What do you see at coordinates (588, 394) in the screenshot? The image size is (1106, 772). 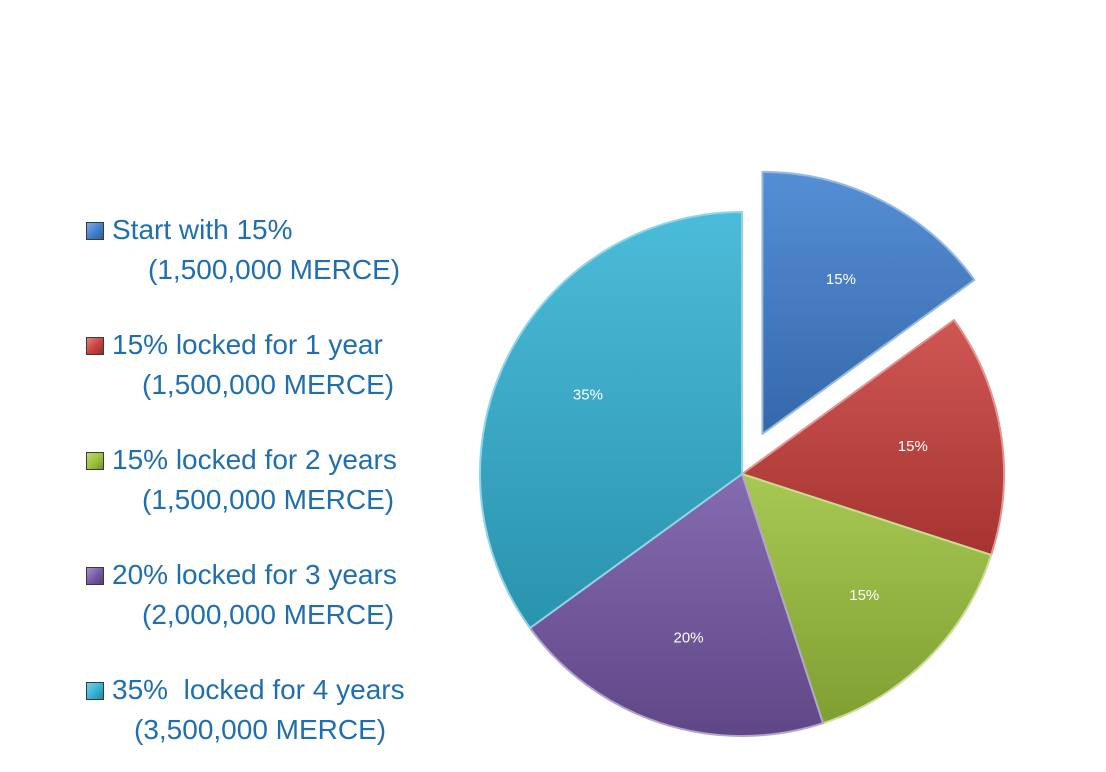 I see `pie-data-label: 35%` at bounding box center [588, 394].